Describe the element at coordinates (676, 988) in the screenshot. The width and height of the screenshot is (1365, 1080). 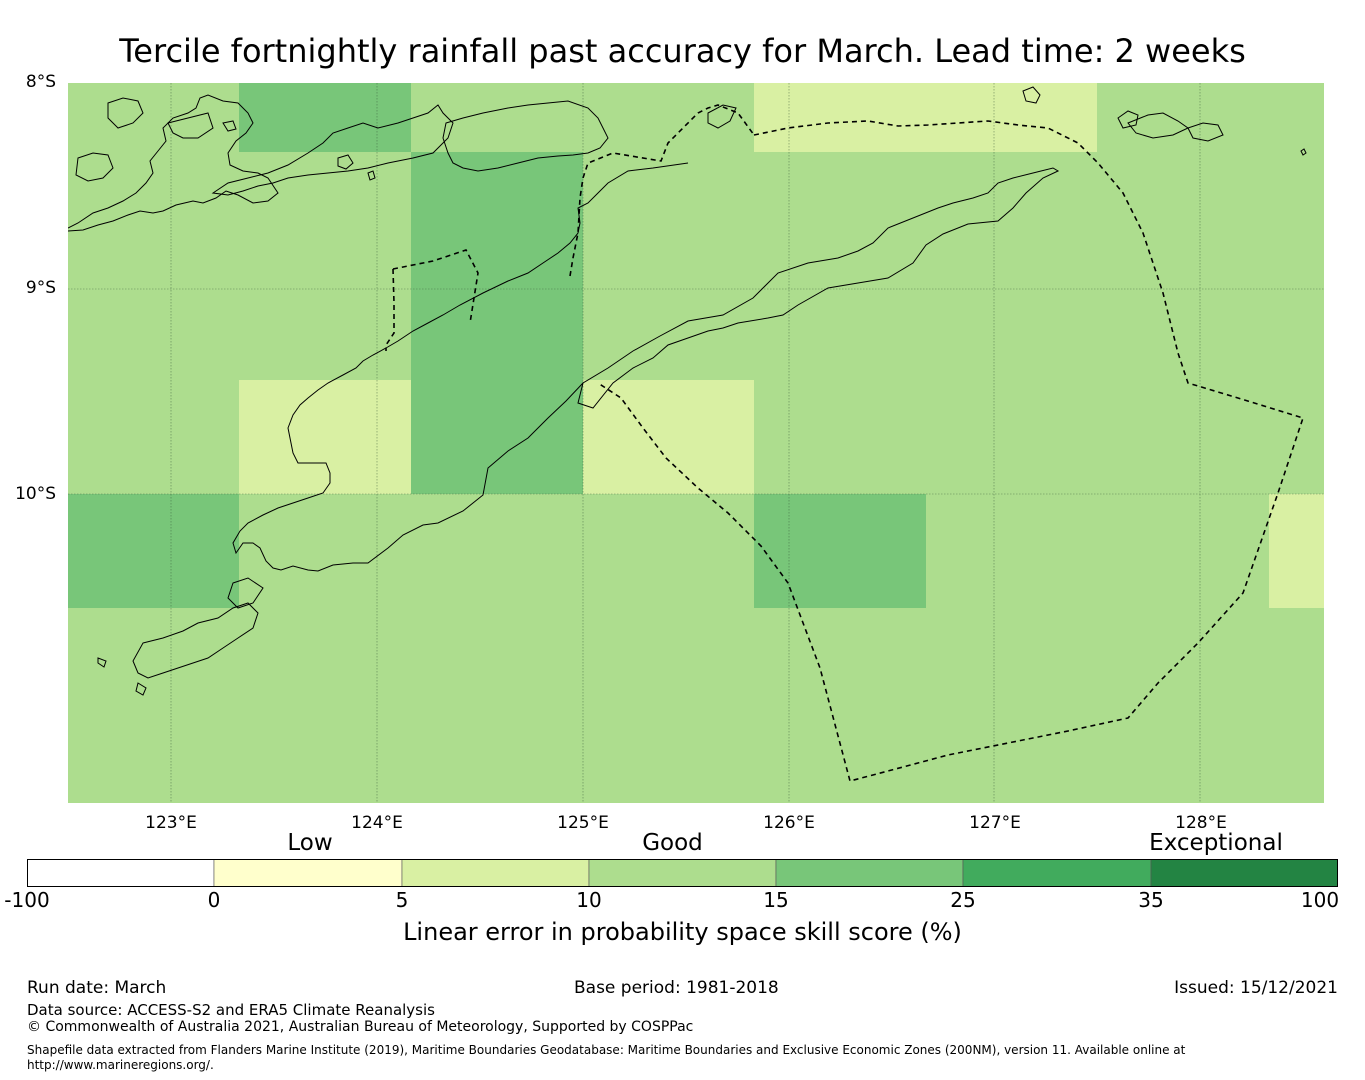
I see `base-period: Base period: 1981-2018` at that location.